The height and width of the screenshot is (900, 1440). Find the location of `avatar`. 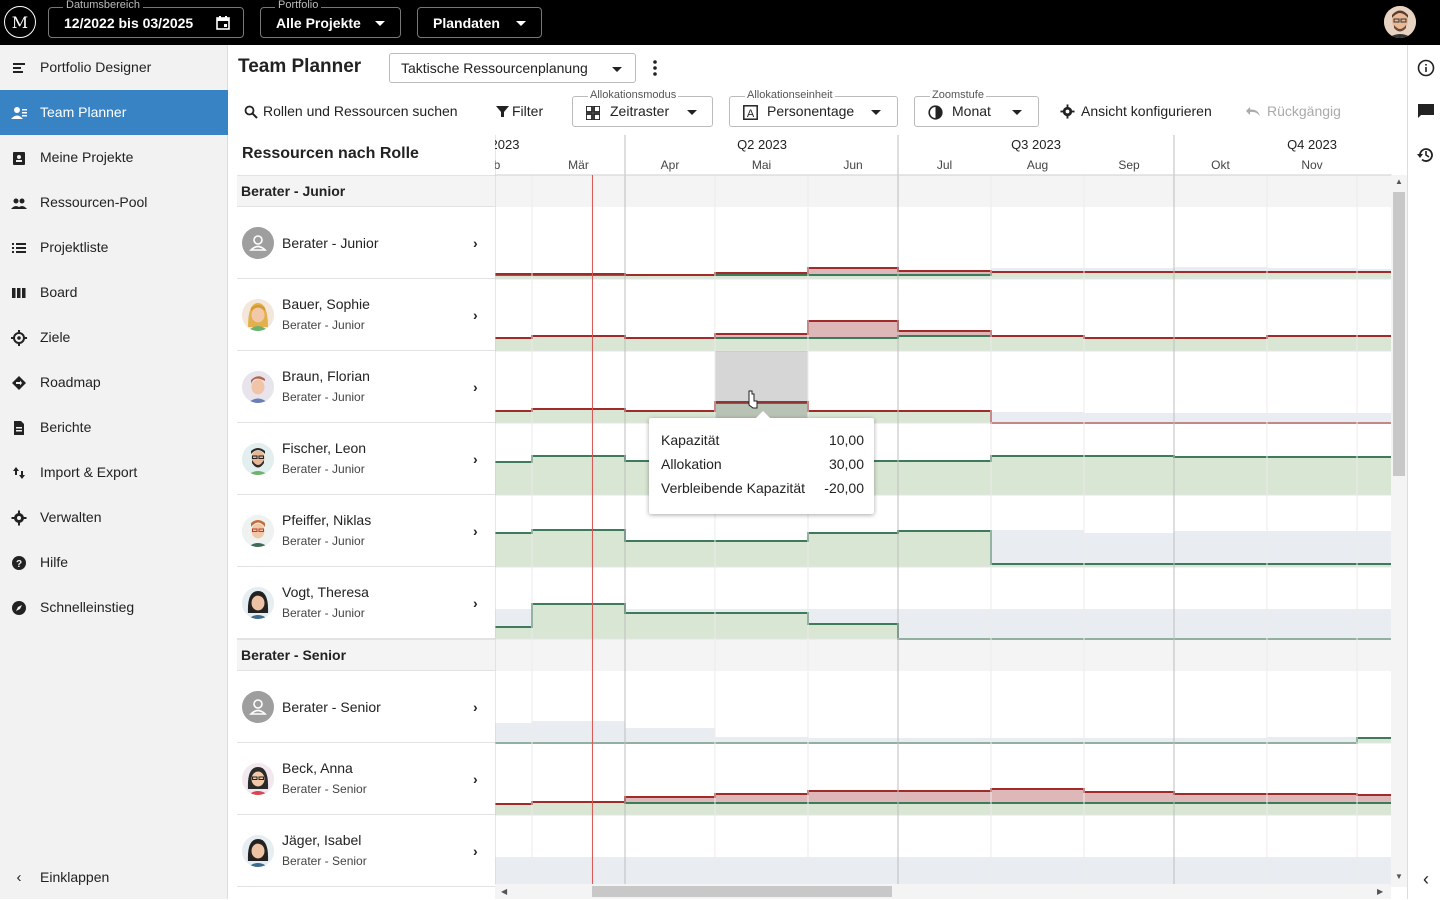

avatar is located at coordinates (258, 387).